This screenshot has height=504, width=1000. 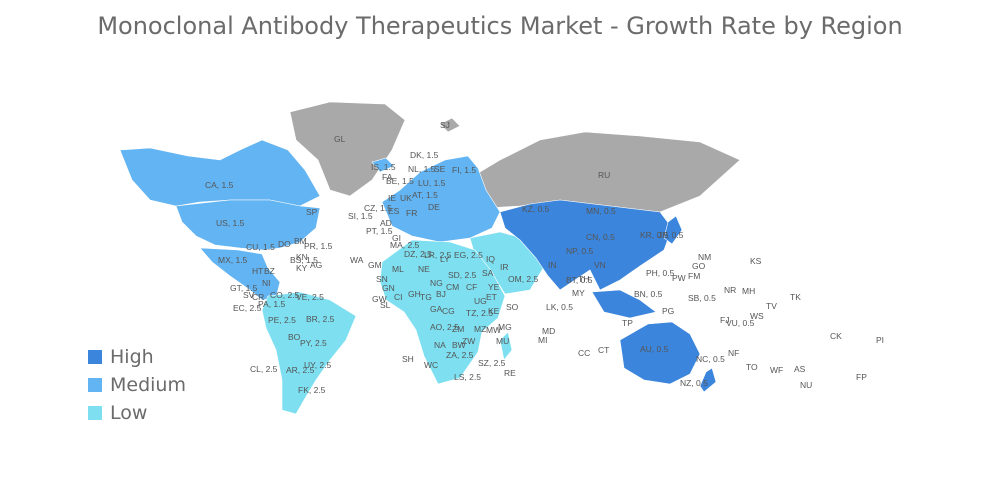 What do you see at coordinates (312, 212) in the screenshot?
I see `country-label: SP` at bounding box center [312, 212].